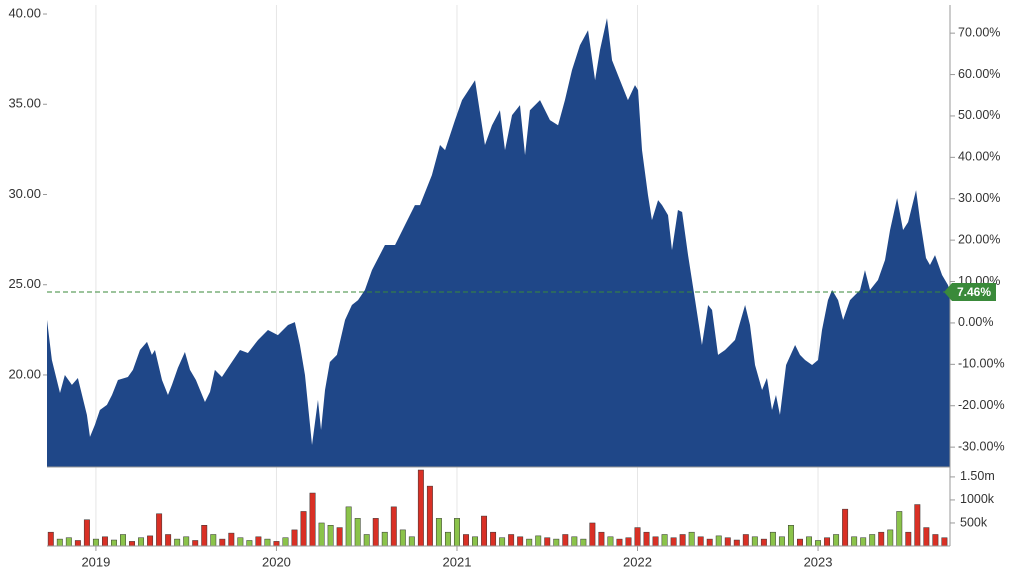  I want to click on y2-tick-label: -30.00%, so click(981, 446).